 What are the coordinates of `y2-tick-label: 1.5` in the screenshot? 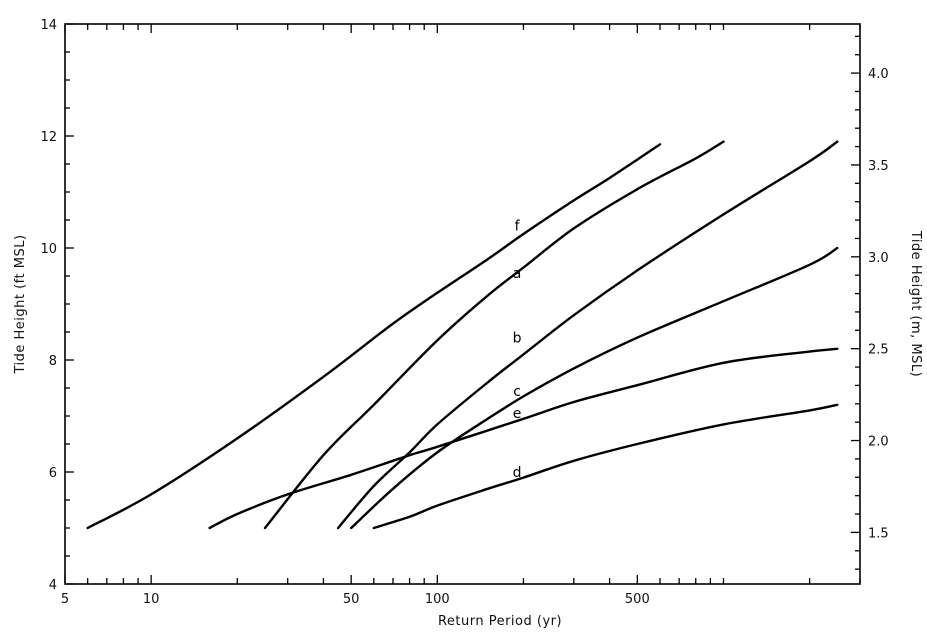 It's located at (878, 533).